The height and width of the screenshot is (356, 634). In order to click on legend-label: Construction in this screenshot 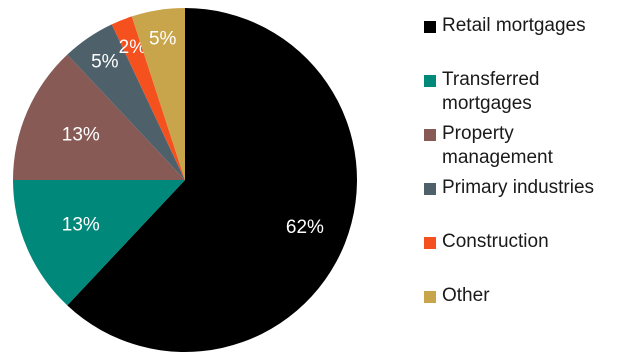, I will do `click(495, 241)`.